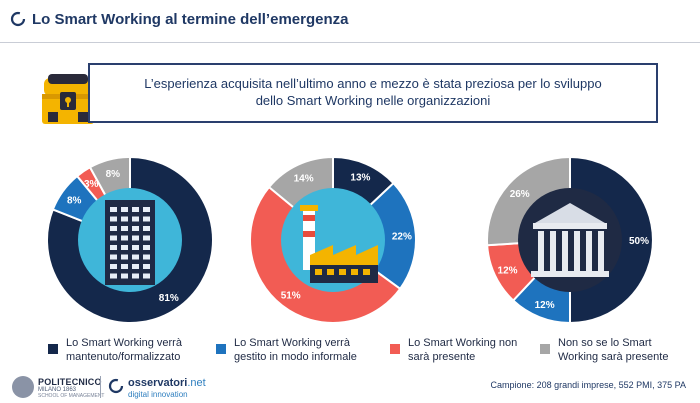 The image size is (700, 403). Describe the element at coordinates (520, 194) in the screenshot. I see `data-label: 26%` at that location.